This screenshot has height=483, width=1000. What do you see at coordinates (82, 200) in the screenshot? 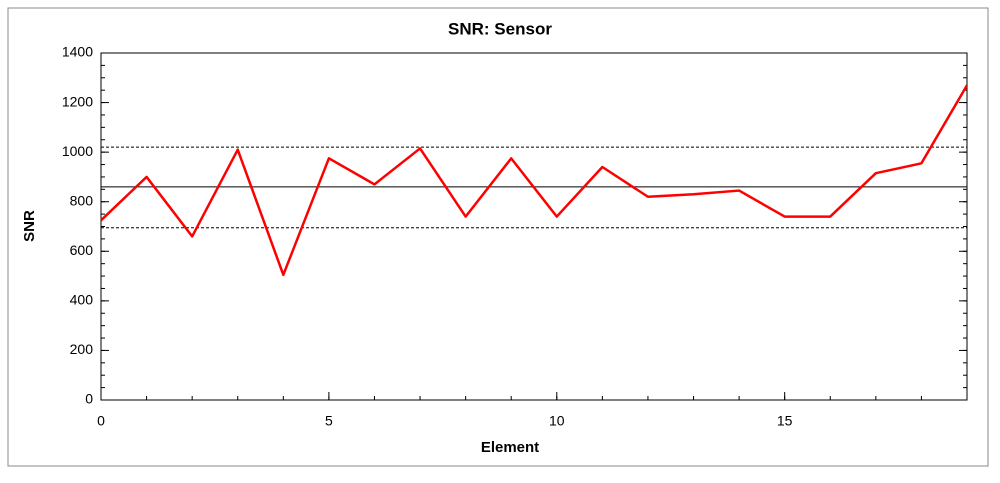
I see `y-tick-label: 800` at bounding box center [82, 200].